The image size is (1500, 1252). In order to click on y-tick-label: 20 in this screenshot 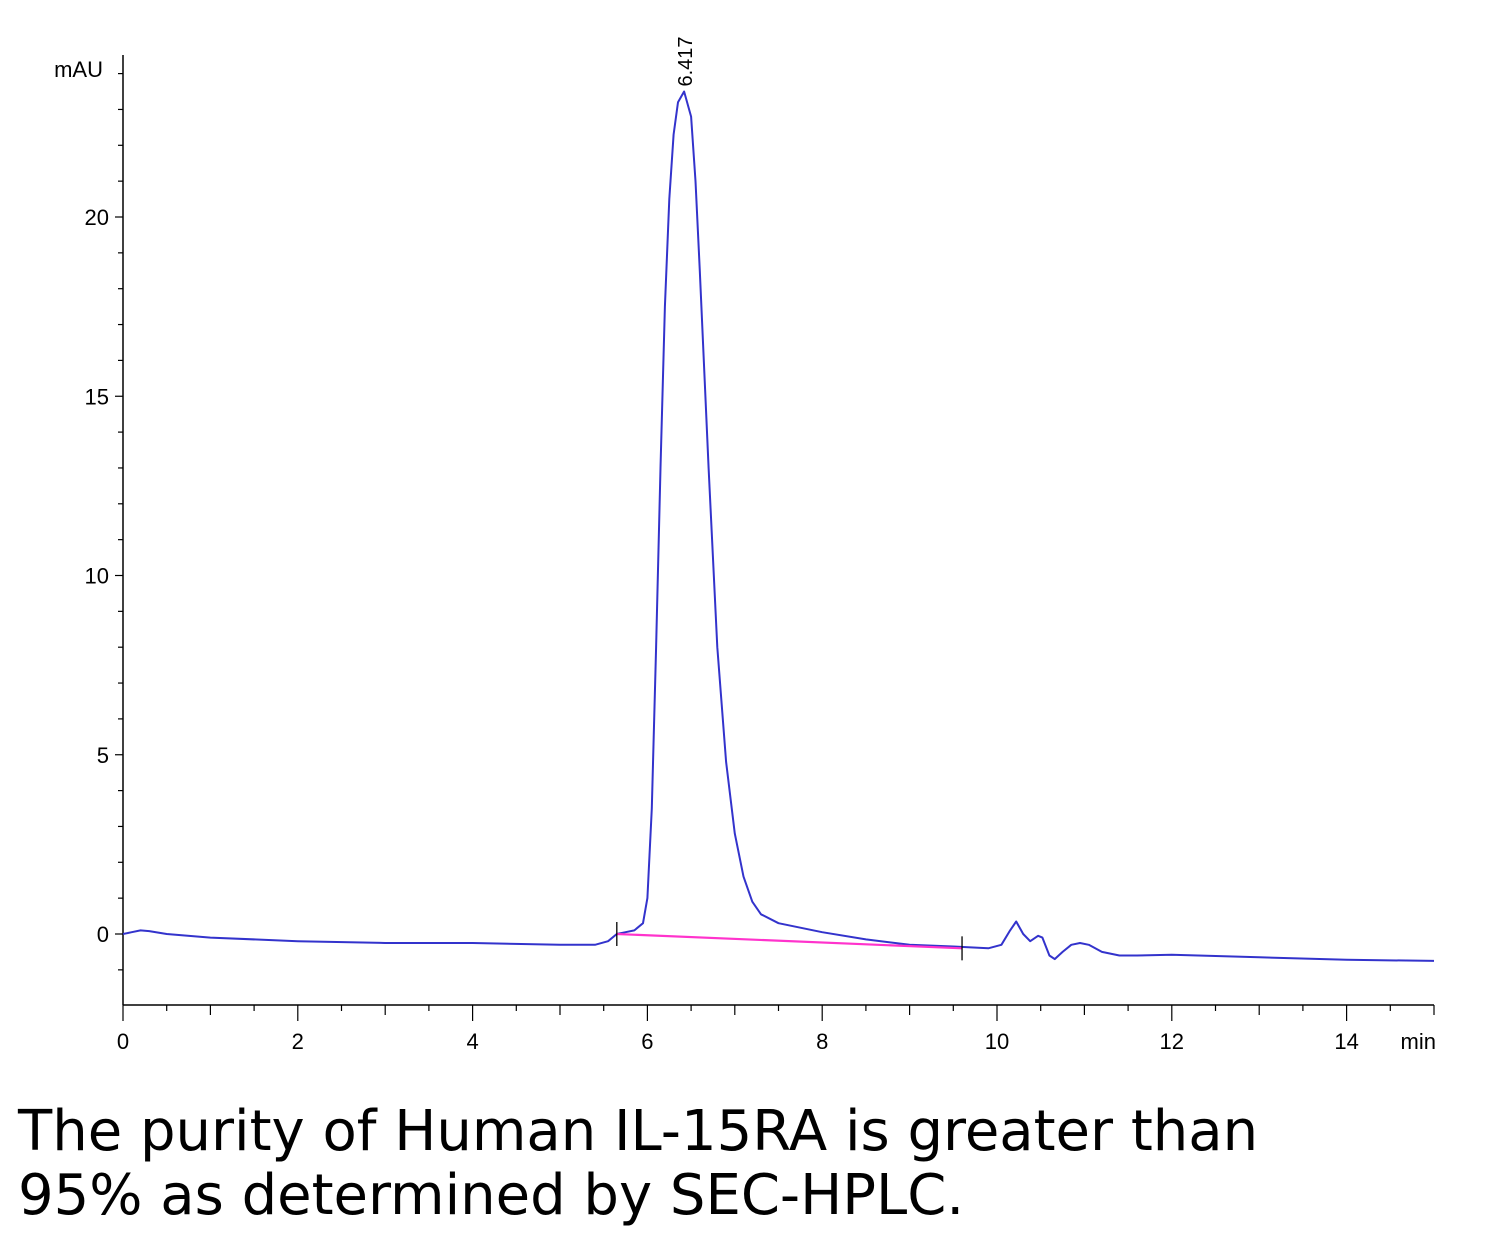, I will do `click(97, 217)`.